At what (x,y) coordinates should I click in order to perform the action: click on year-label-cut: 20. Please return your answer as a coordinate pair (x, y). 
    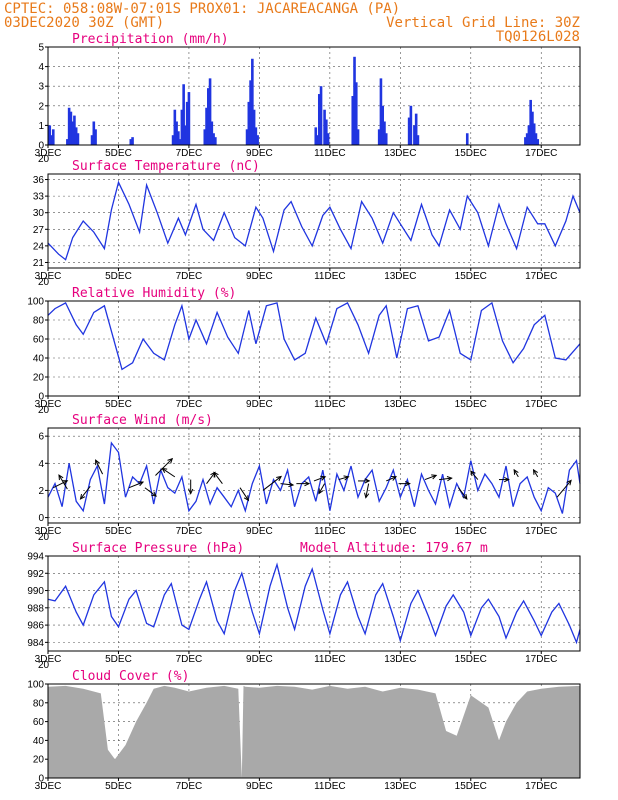
    Looking at the image, I should click on (44, 410).